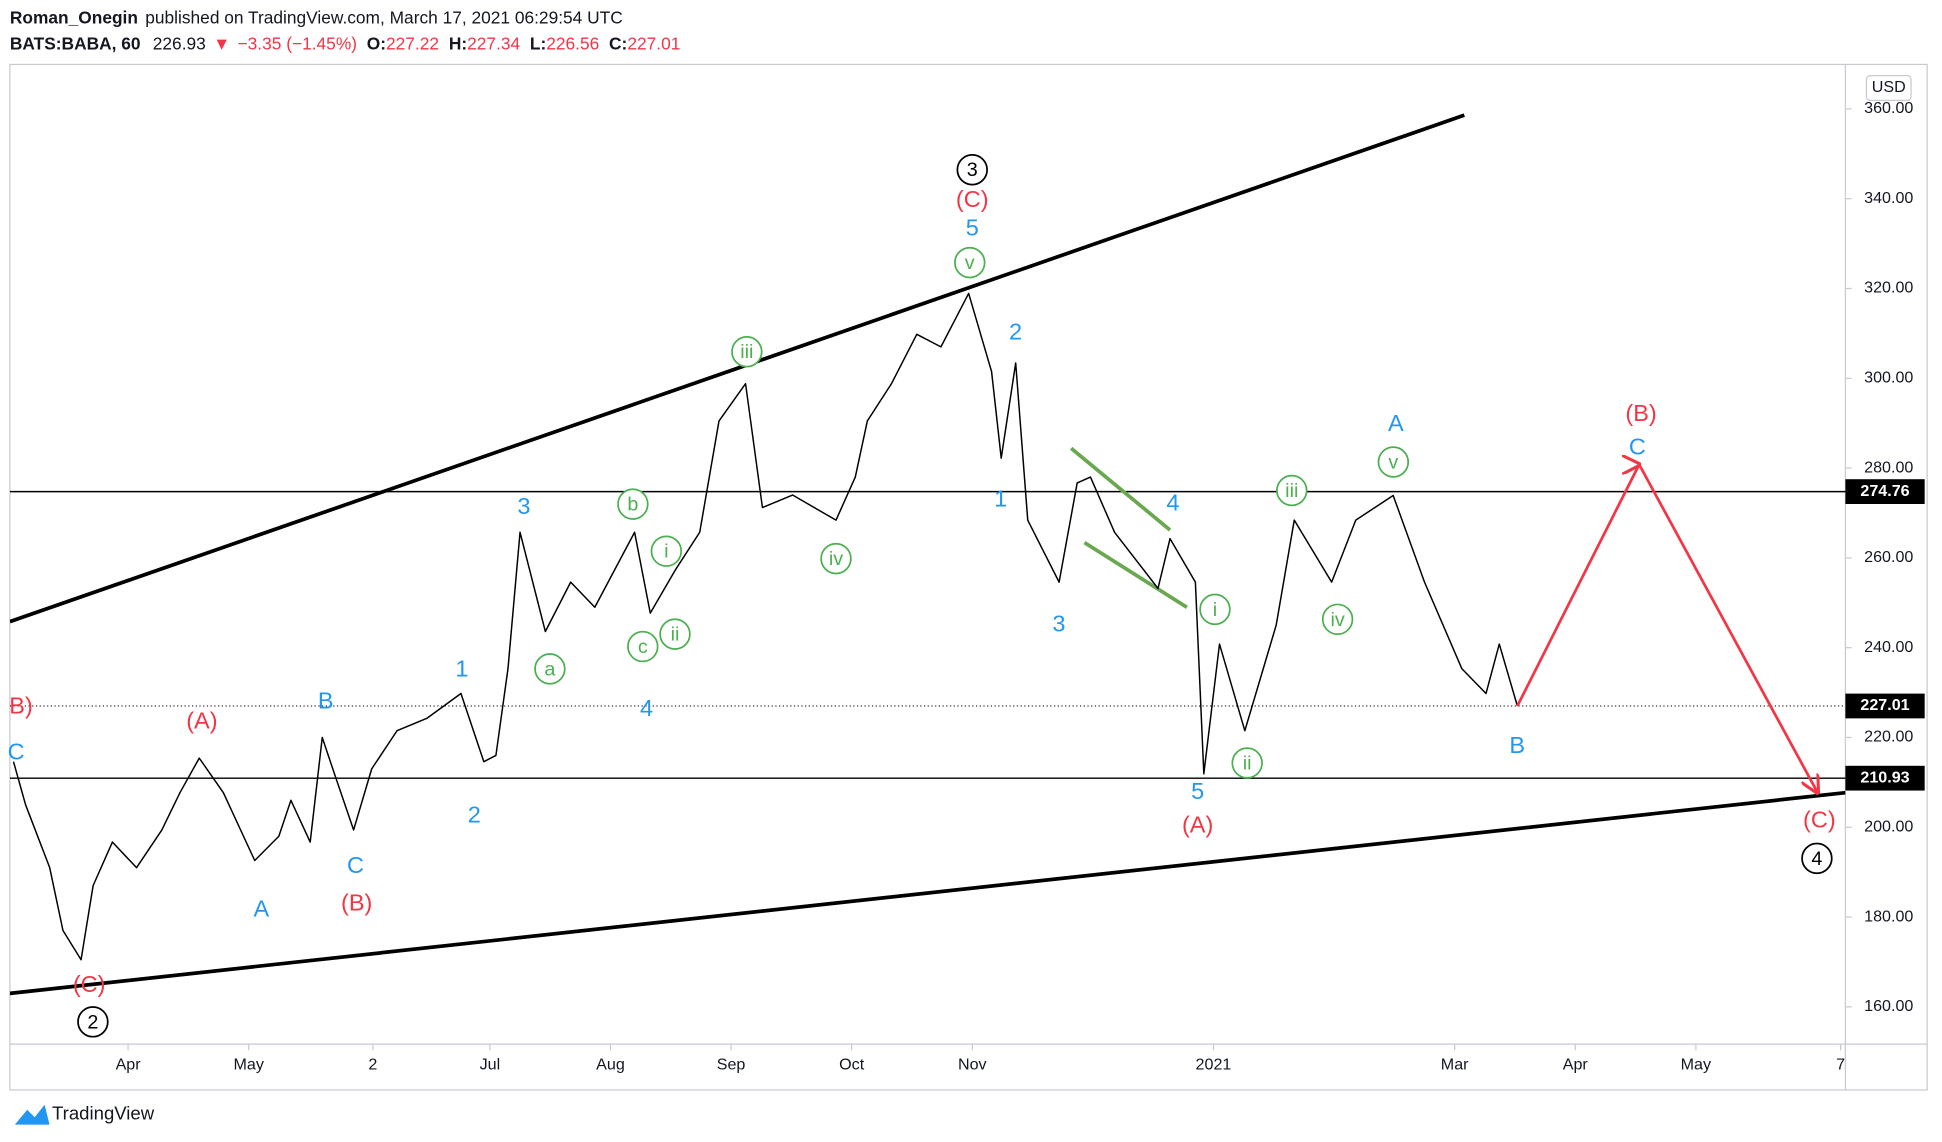 The height and width of the screenshot is (1142, 1942). Describe the element at coordinates (1888, 288) in the screenshot. I see `y-tick-label: 320.00` at that location.